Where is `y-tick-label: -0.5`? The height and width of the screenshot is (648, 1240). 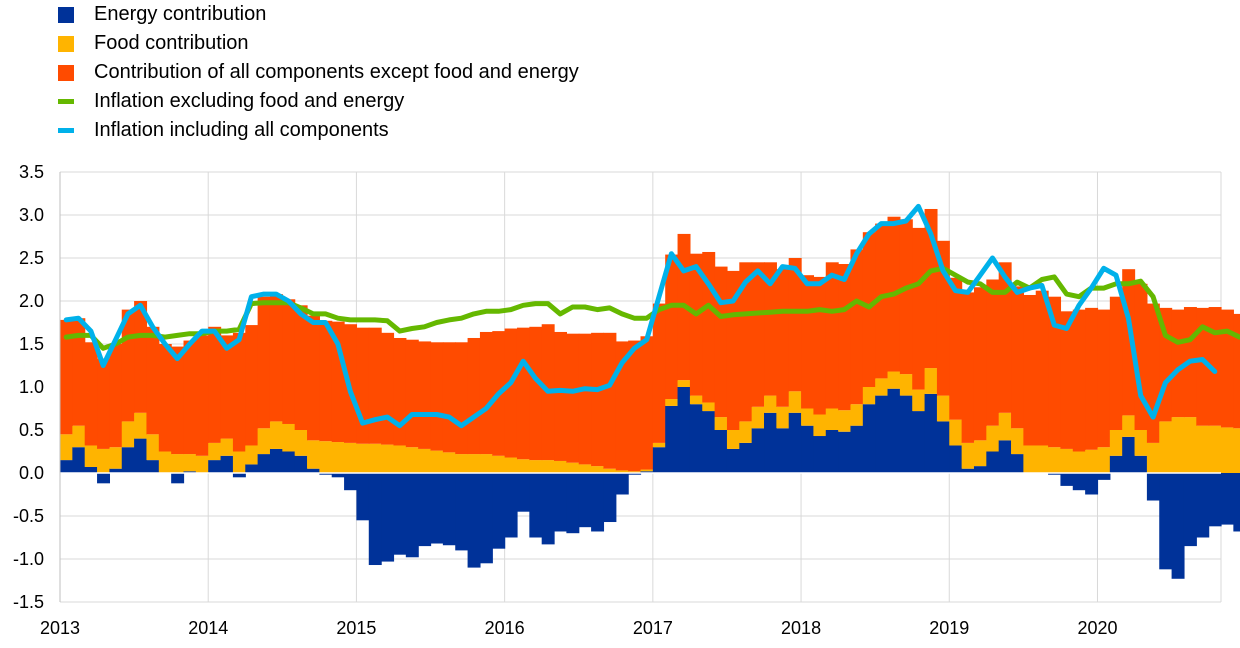 y-tick-label: -0.5 is located at coordinates (28, 516).